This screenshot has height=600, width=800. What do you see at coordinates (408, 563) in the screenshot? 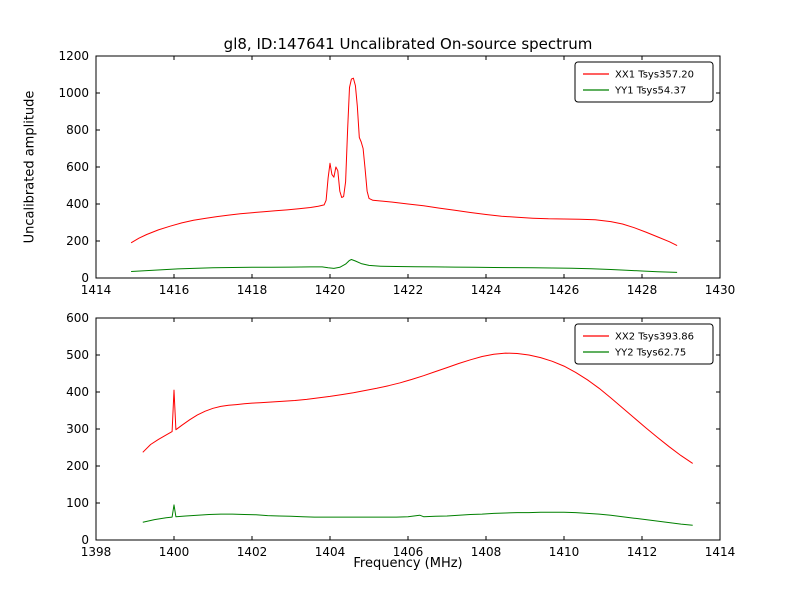
I see `x-axis-label: Frequency (MHz)` at bounding box center [408, 563].